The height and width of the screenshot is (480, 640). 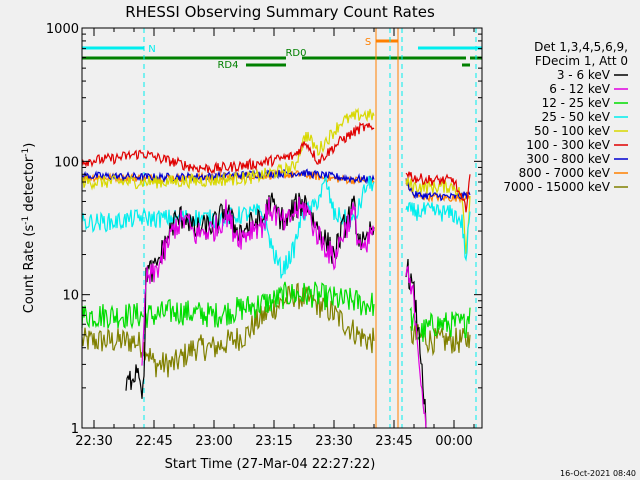 I want to click on x-tick-label-2: 23:00, so click(x=213, y=441).